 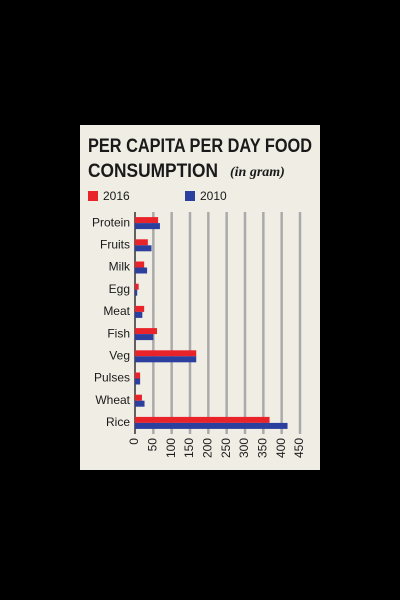 What do you see at coordinates (120, 267) in the screenshot?
I see `y-tick-label: Milk` at bounding box center [120, 267].